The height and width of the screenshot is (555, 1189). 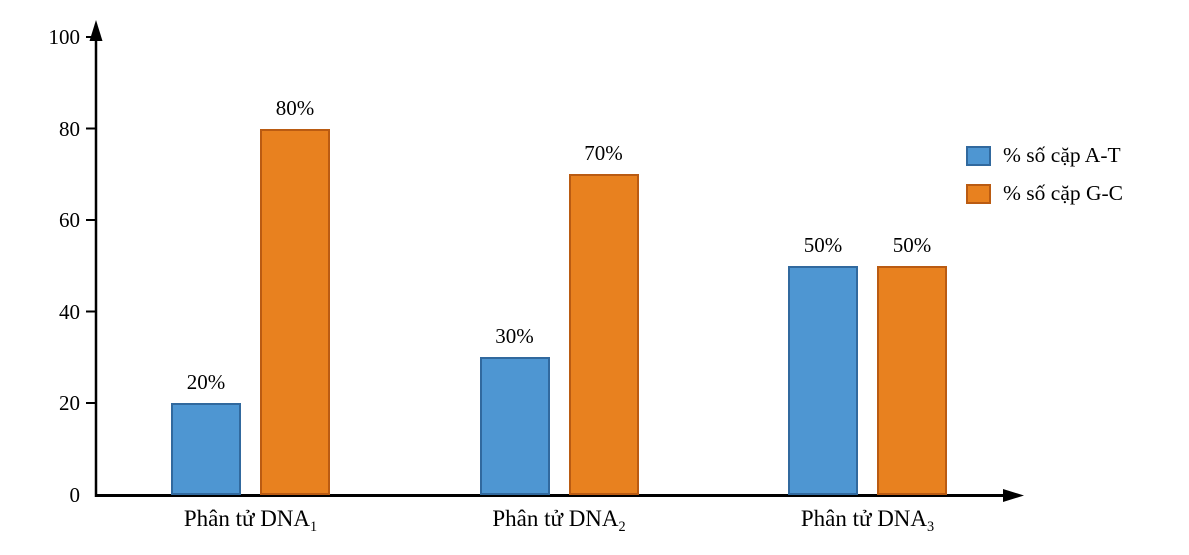 What do you see at coordinates (69, 220) in the screenshot?
I see `y-tick-label: 60` at bounding box center [69, 220].